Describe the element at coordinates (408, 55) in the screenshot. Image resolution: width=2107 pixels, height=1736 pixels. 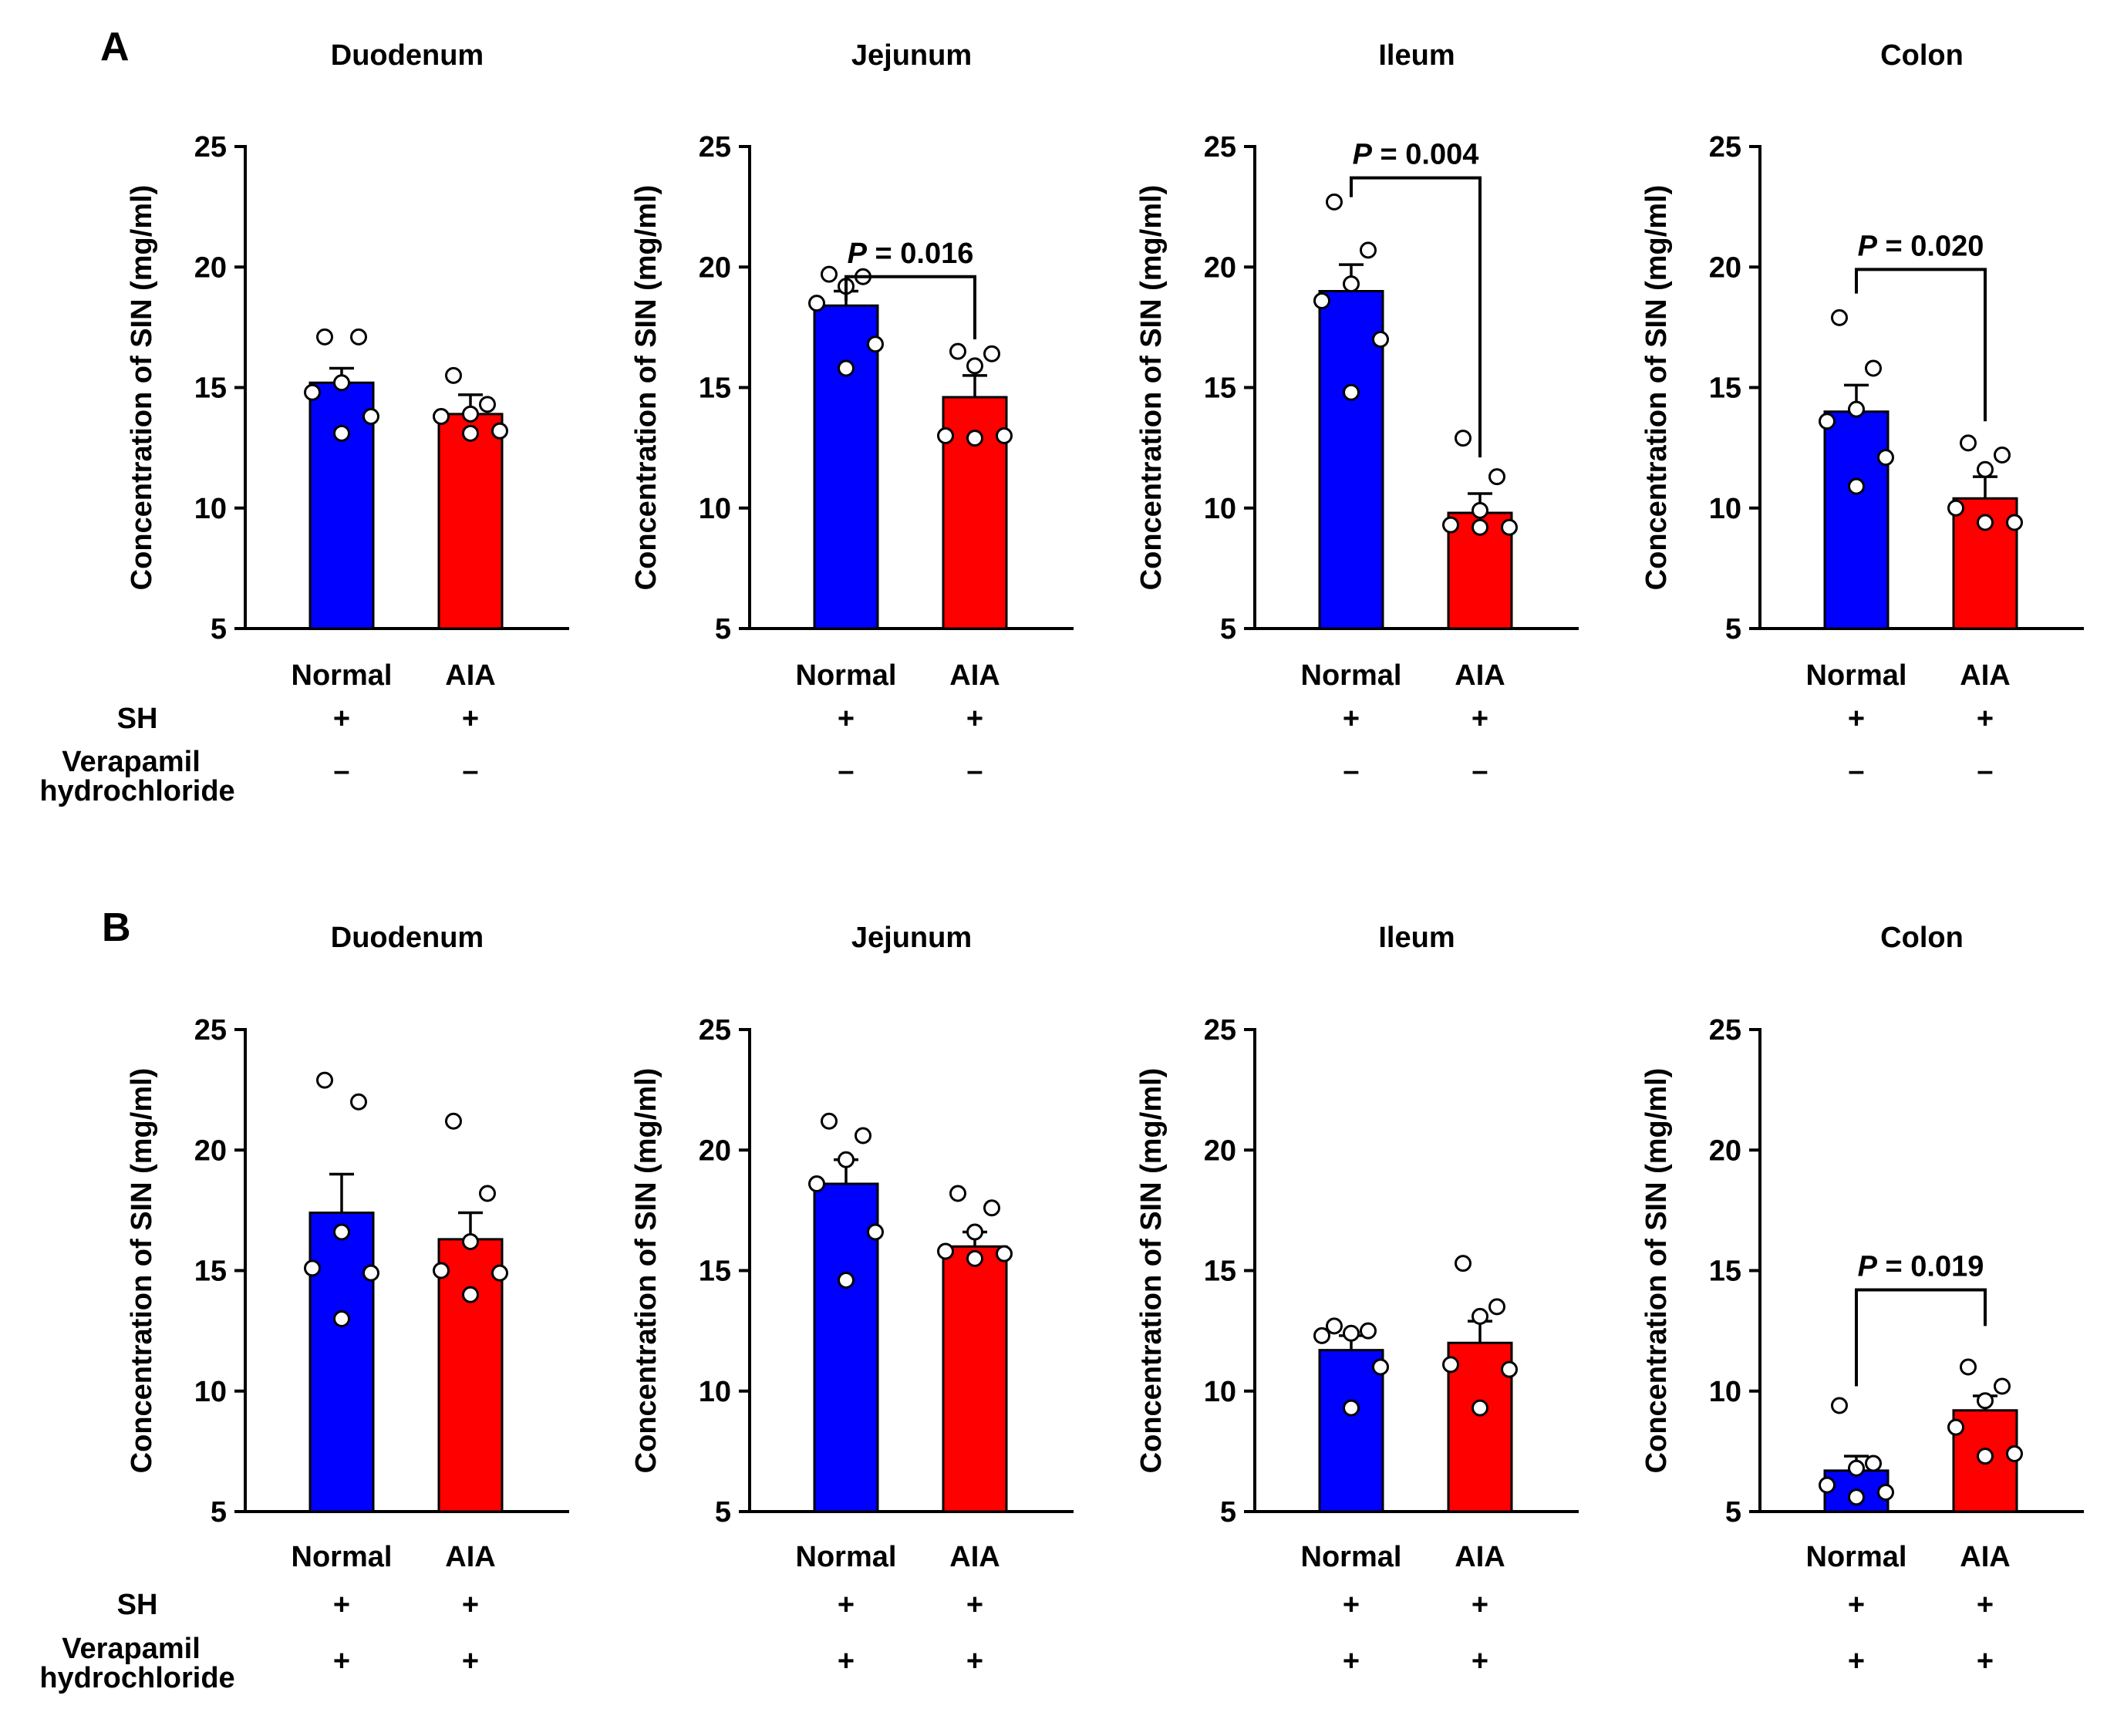
I see `chart-title: Duodenum` at that location.